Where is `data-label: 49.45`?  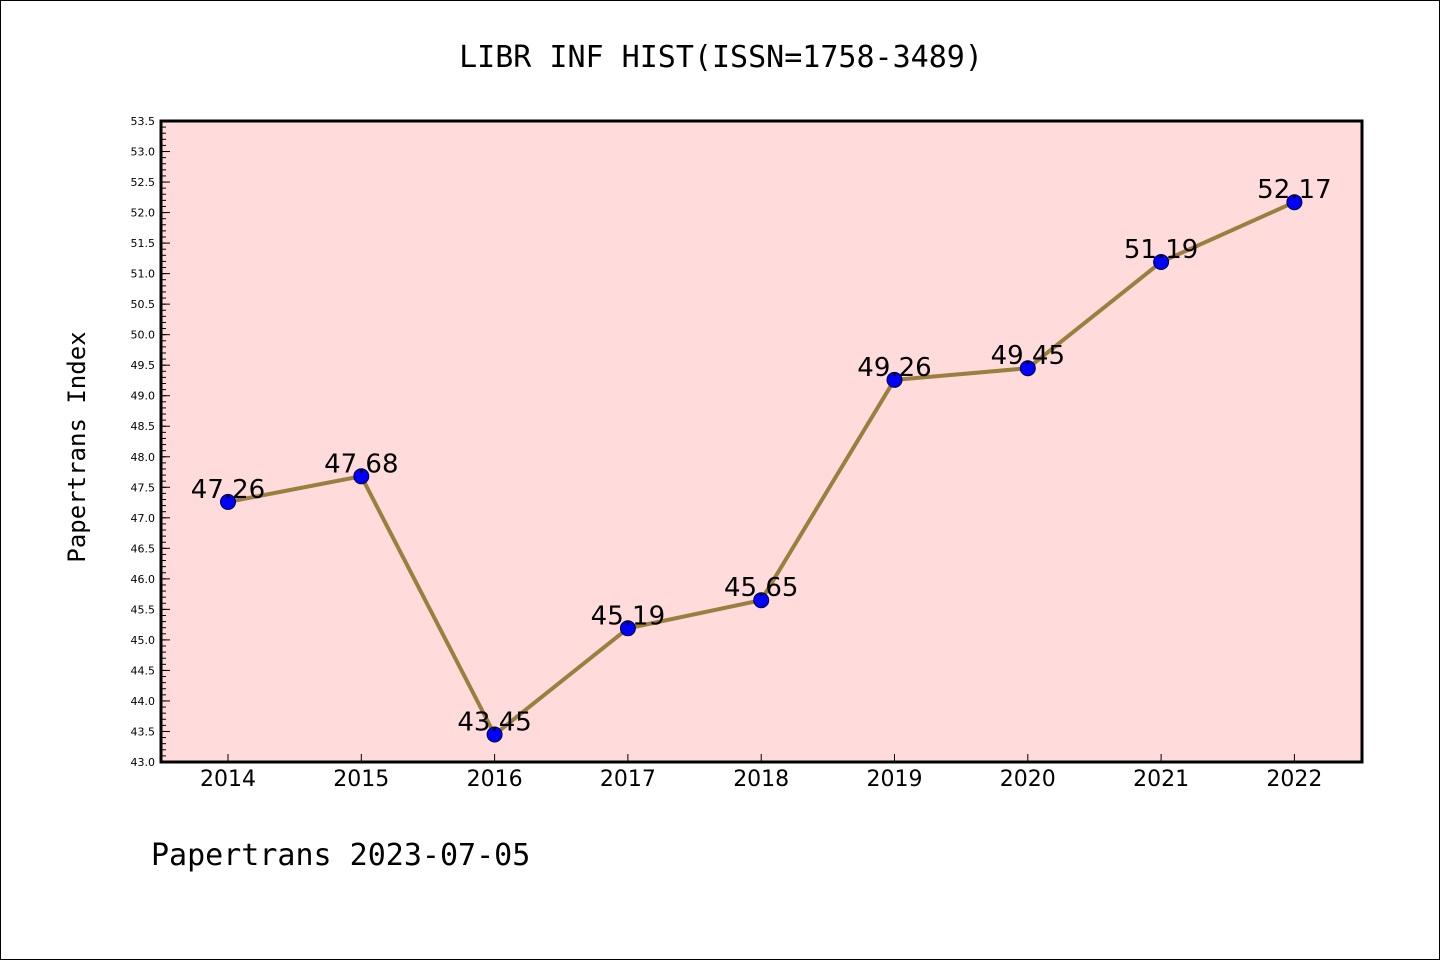 data-label: 49.45 is located at coordinates (1028, 356).